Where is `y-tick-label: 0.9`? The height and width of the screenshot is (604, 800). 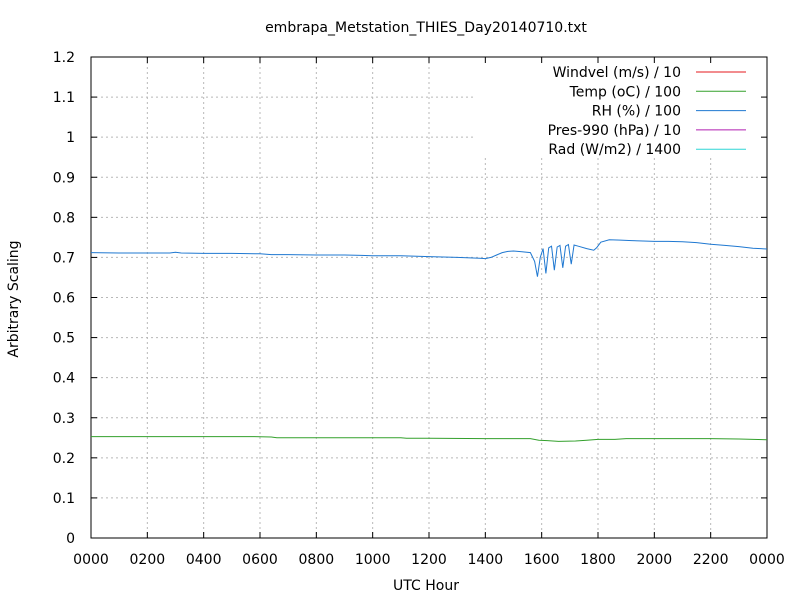 y-tick-label: 0.9 is located at coordinates (64, 178).